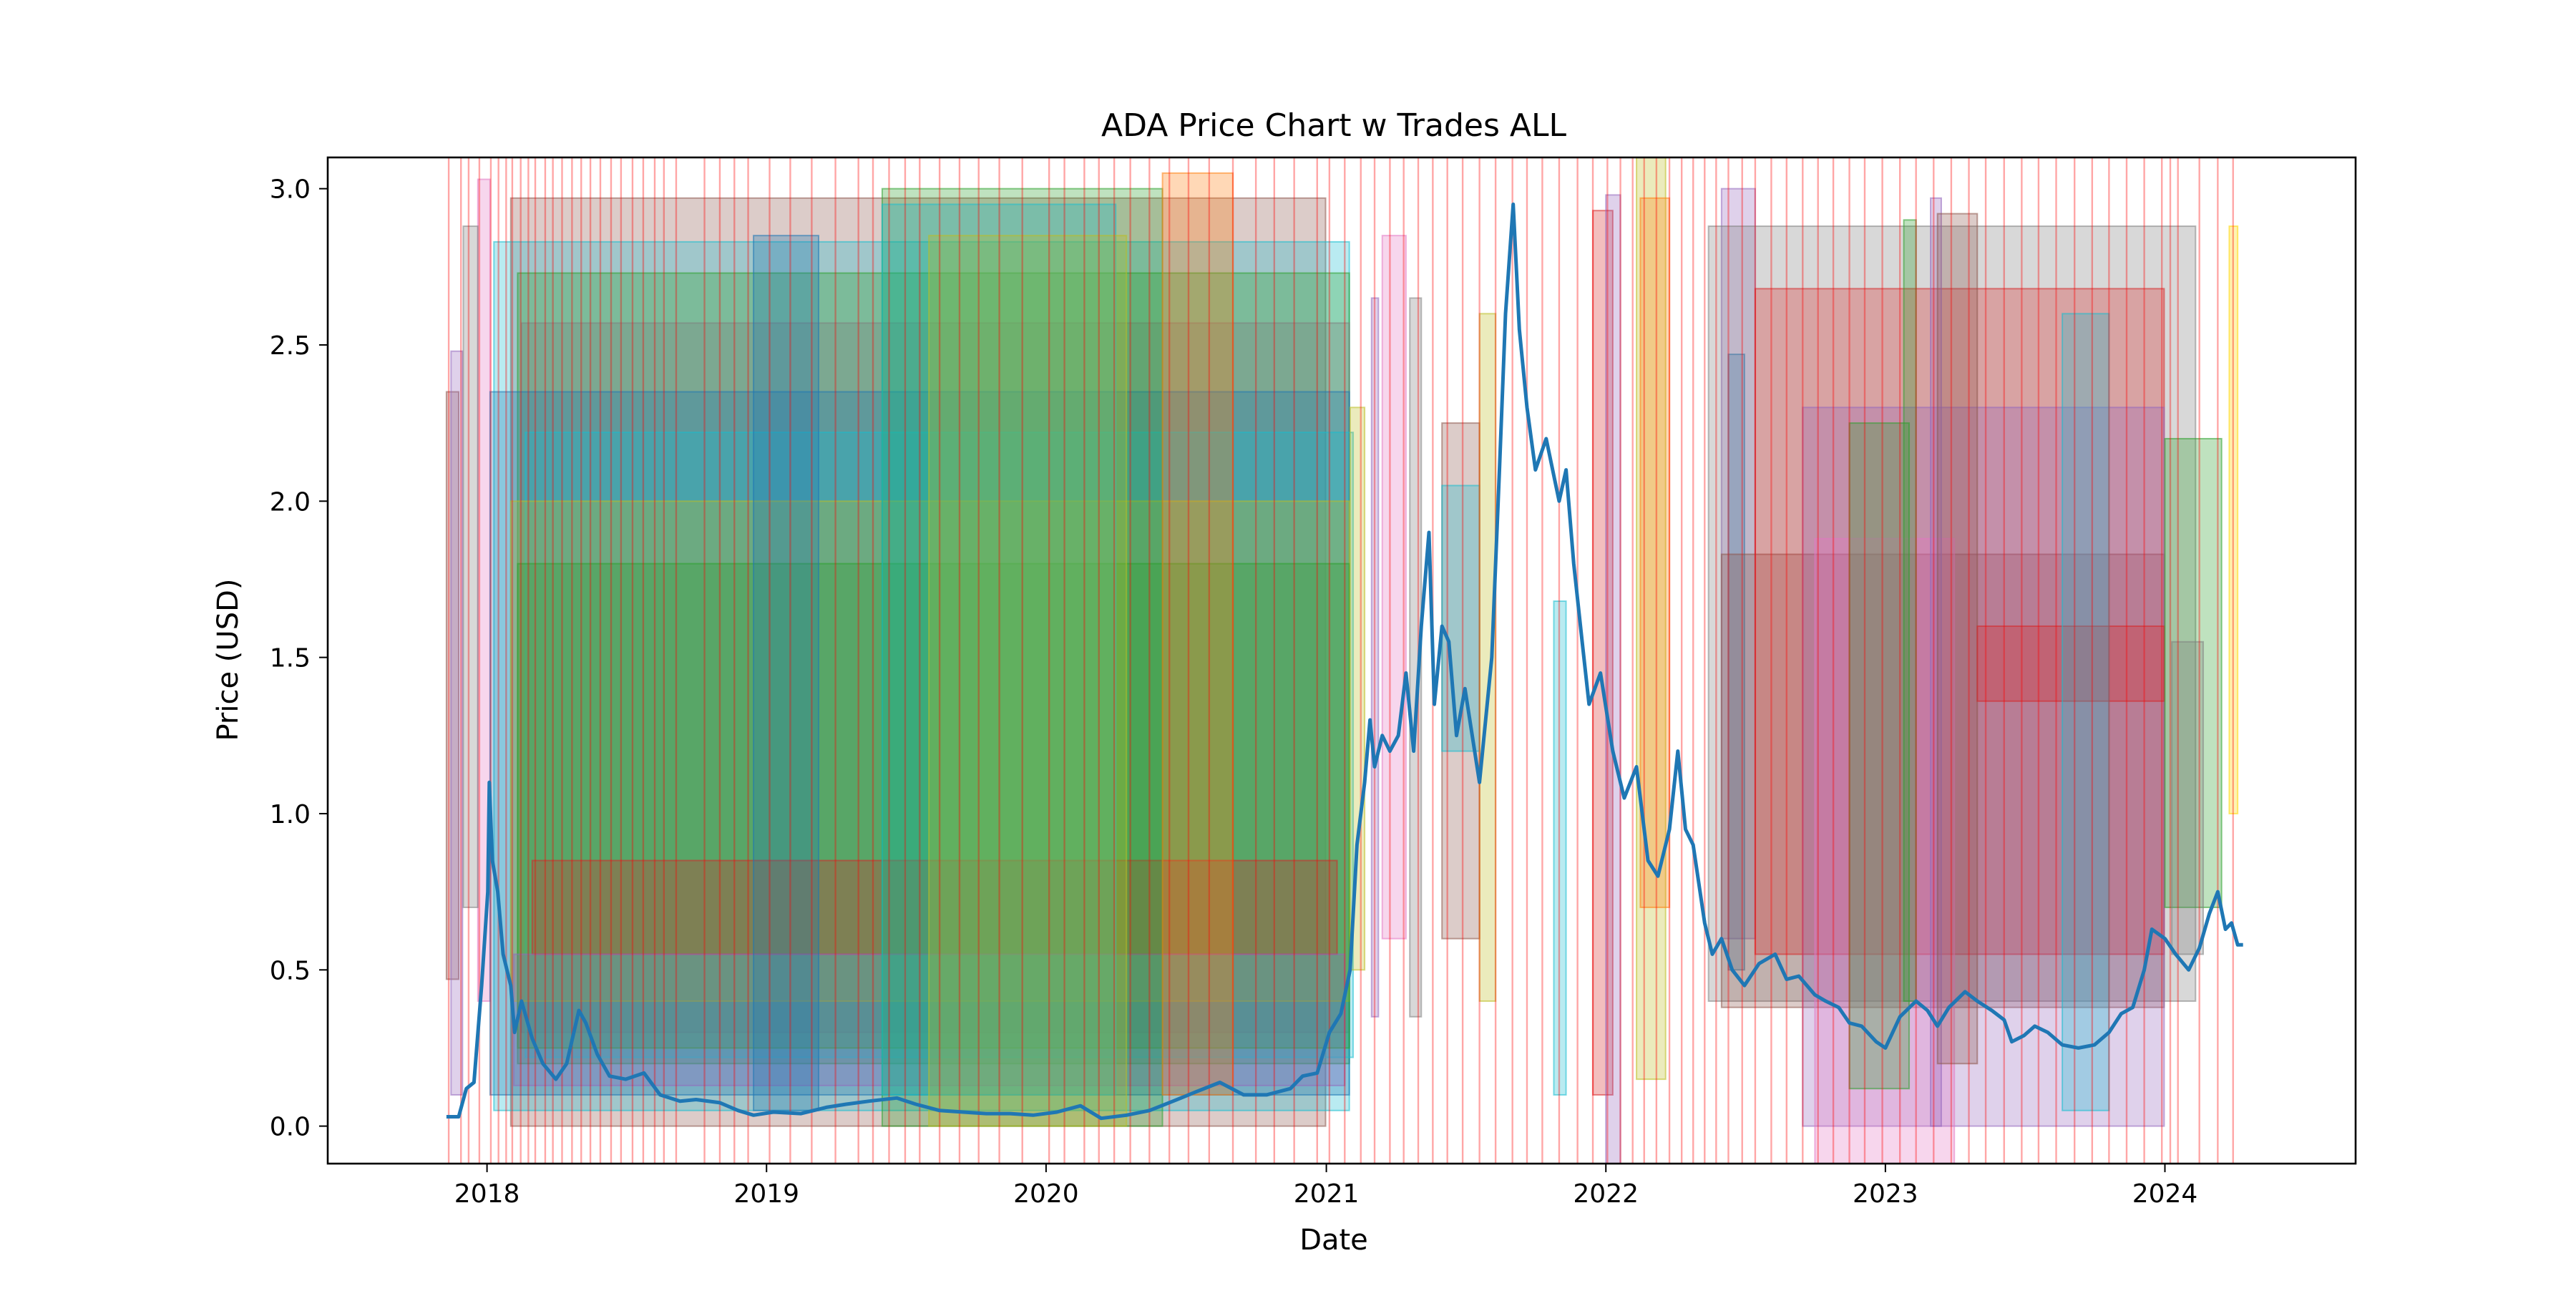 The image size is (2576, 1291). What do you see at coordinates (228, 660) in the screenshot?
I see `y-axis-label: Price (USD)` at bounding box center [228, 660].